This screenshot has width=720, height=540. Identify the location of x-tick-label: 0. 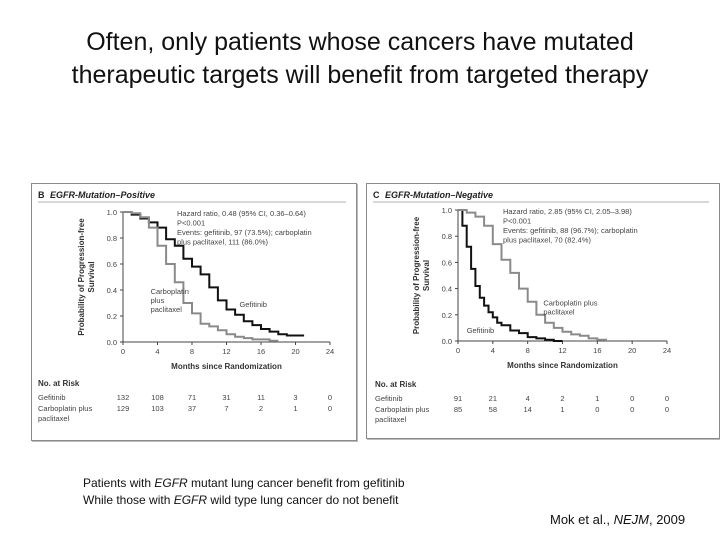
(123, 351).